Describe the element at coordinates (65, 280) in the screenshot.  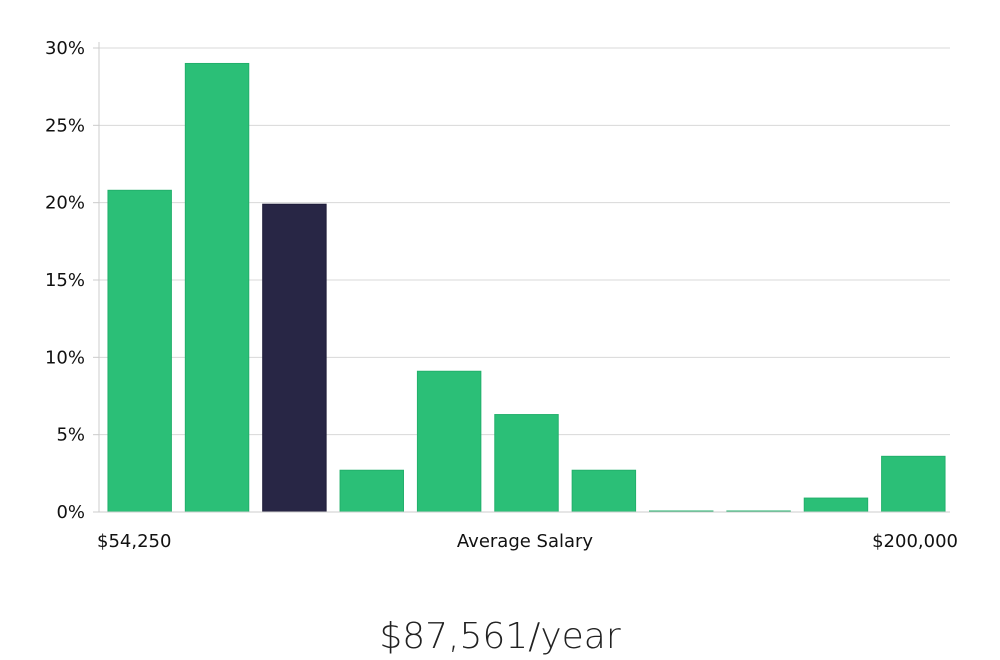
I see `y-tick-label: 15%` at that location.